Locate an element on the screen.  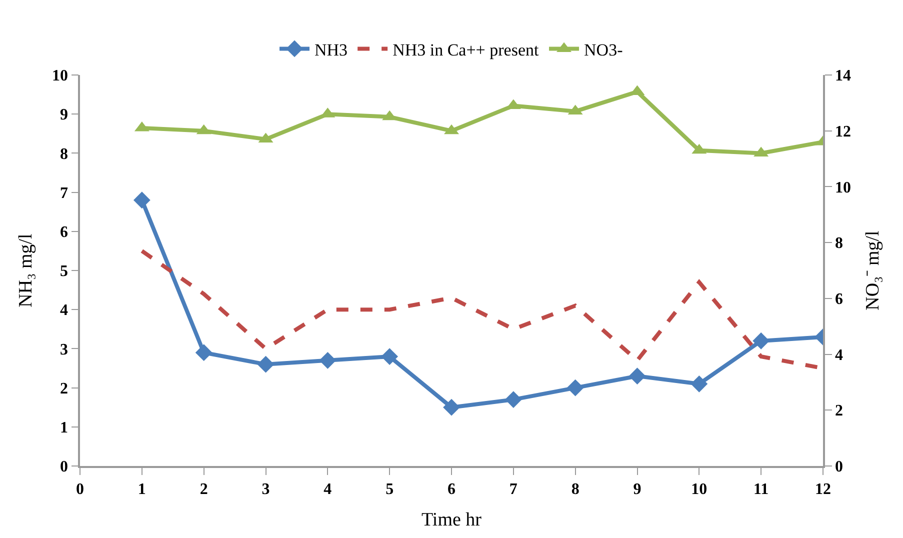
y-tick-label: 3 is located at coordinates (64, 349).